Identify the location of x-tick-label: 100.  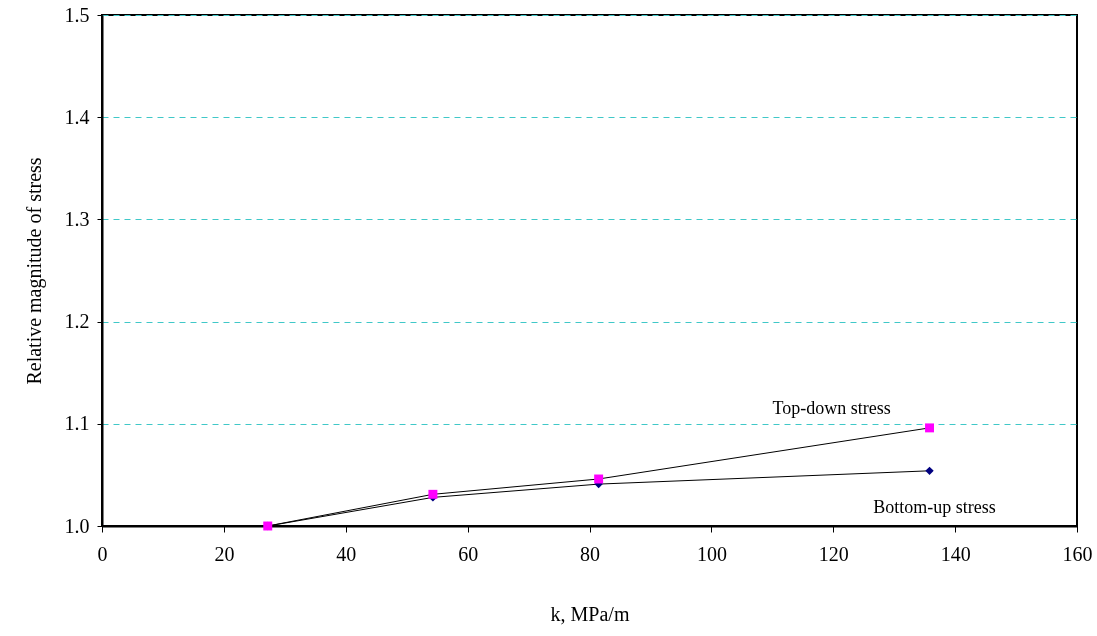
(711, 553).